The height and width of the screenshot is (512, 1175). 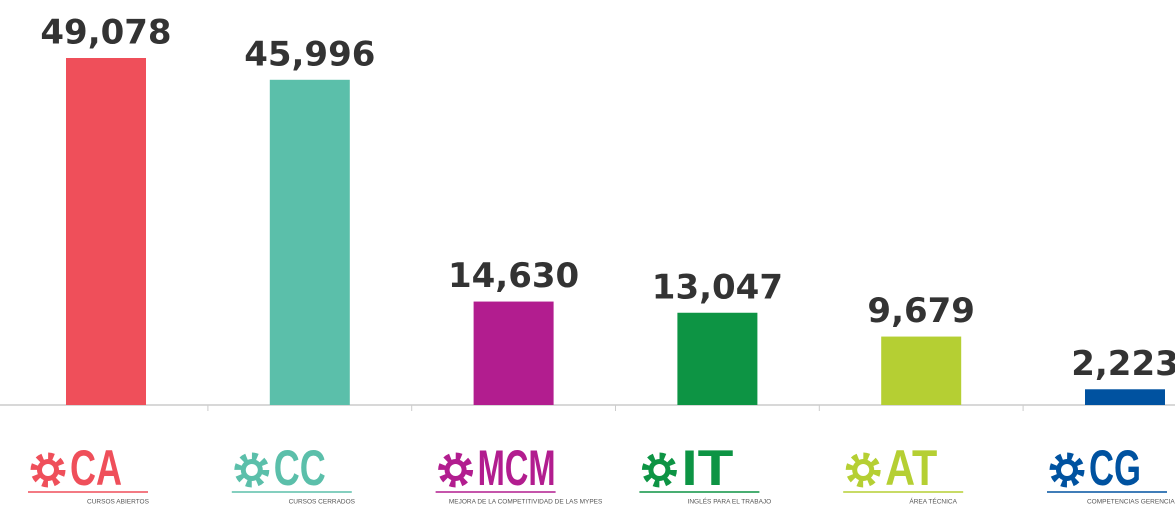 What do you see at coordinates (1123, 364) in the screenshot?
I see `value-label: 2,223` at bounding box center [1123, 364].